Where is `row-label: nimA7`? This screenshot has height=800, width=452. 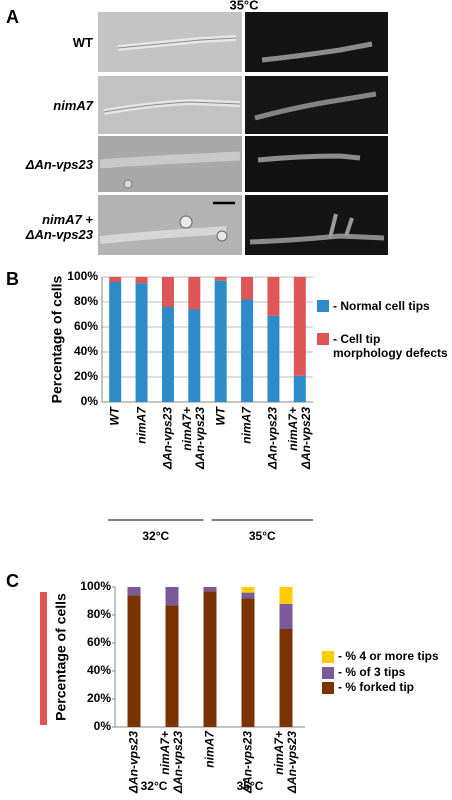
row-label: nimA7 is located at coordinates (73, 105).